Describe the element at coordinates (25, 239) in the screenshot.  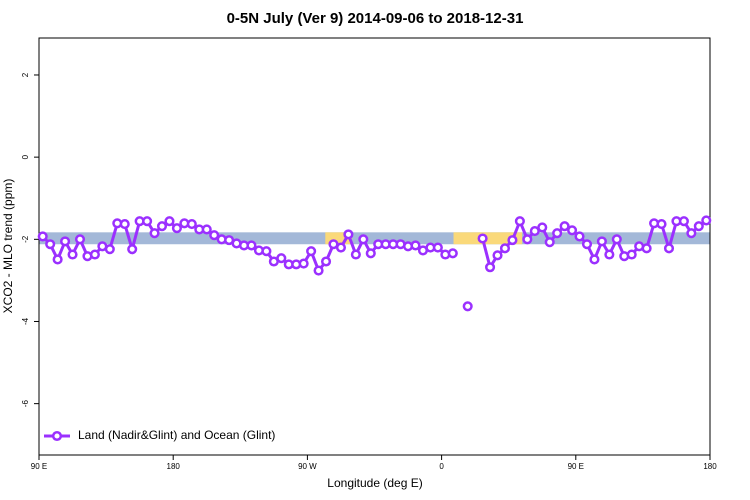
I see `y-tick-label: -2` at that location.